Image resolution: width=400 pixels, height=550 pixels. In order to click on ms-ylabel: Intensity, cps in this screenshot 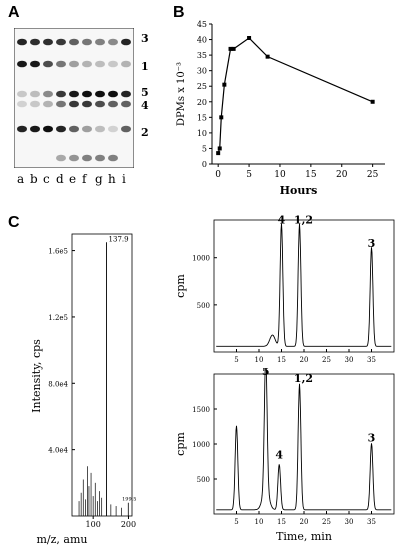, I will do `click(36, 376)`.